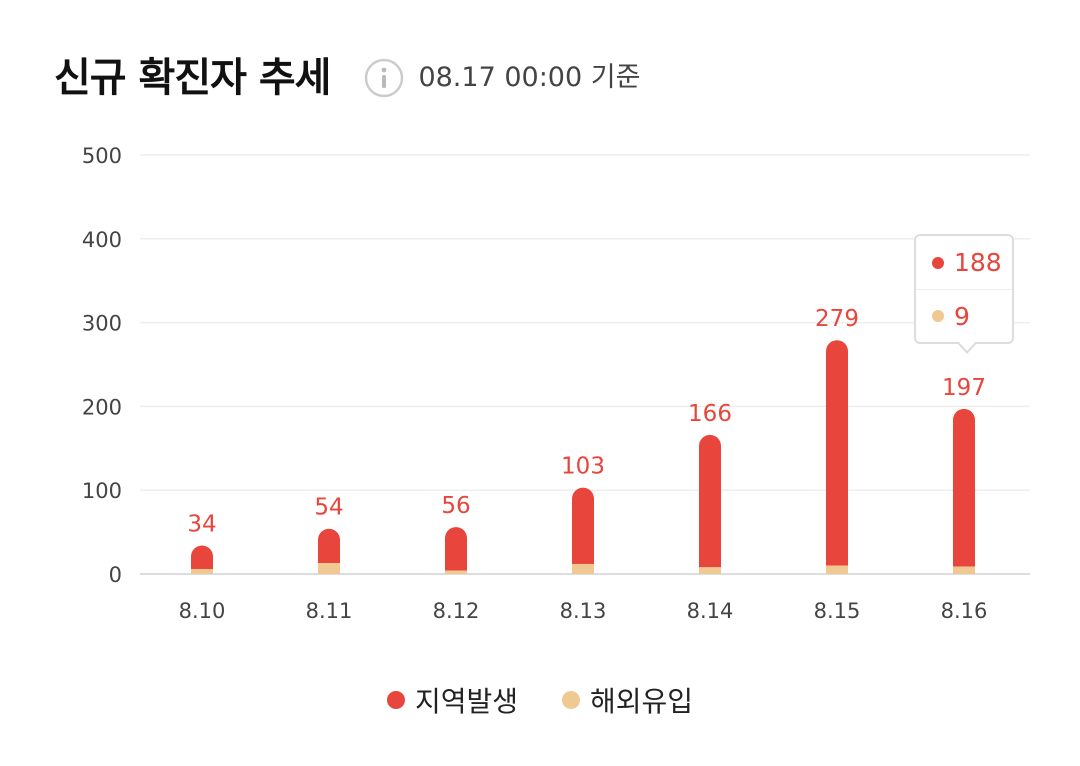 The image size is (1080, 766). I want to click on legend-overseas-dot, so click(571, 700).